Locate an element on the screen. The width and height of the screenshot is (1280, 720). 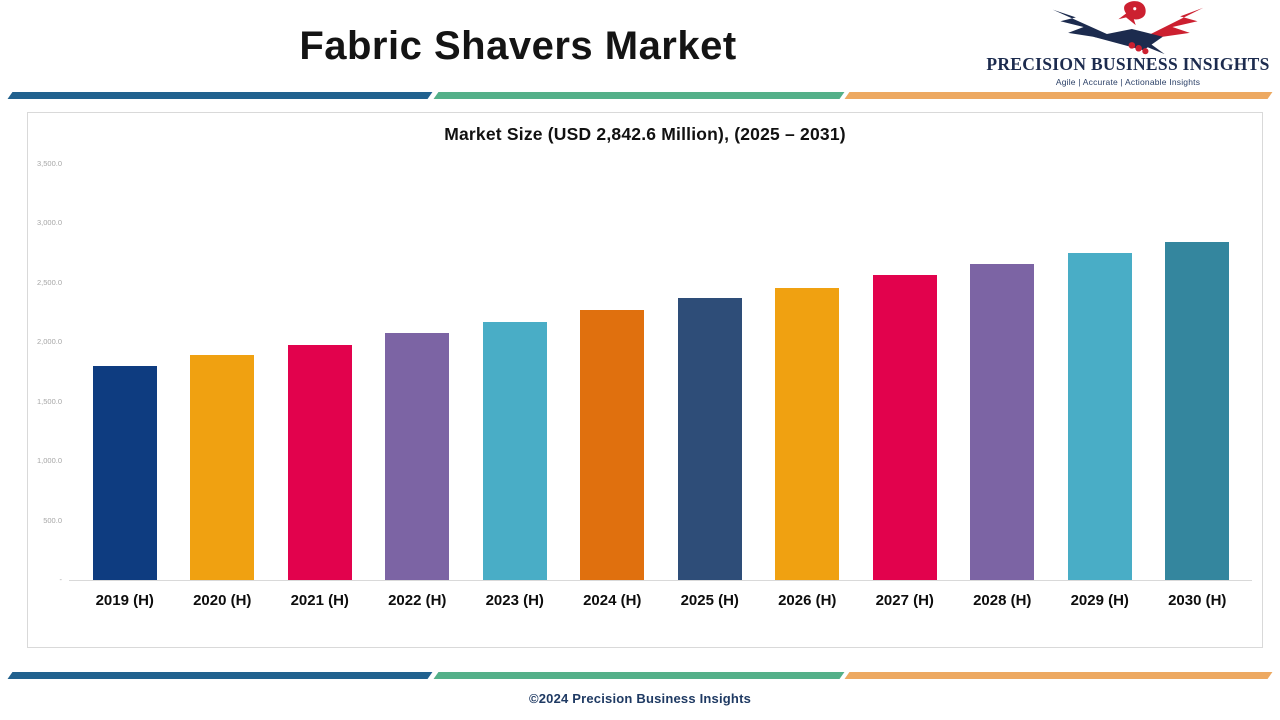
footer-text: ©2024 Precision Business Insights is located at coordinates (640, 698).